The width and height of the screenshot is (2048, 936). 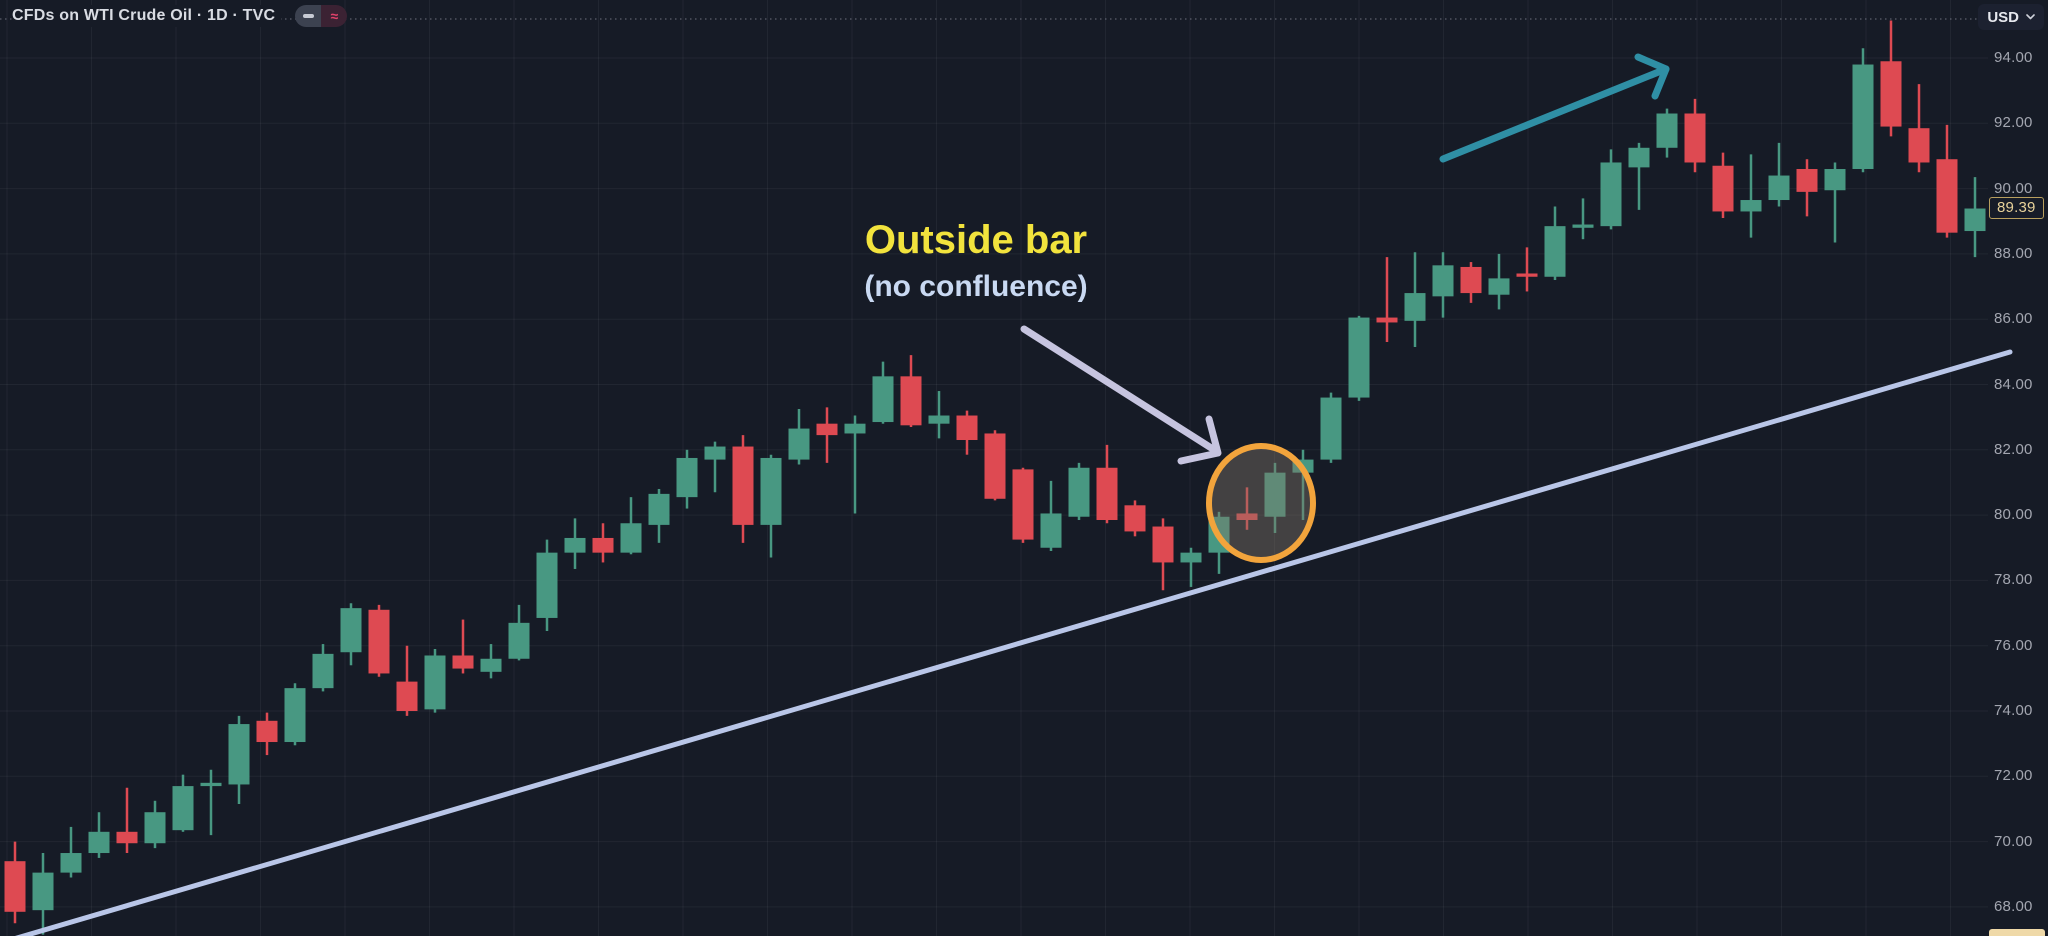 What do you see at coordinates (2013, 319) in the screenshot?
I see `axis-tick-label: 86.00` at bounding box center [2013, 319].